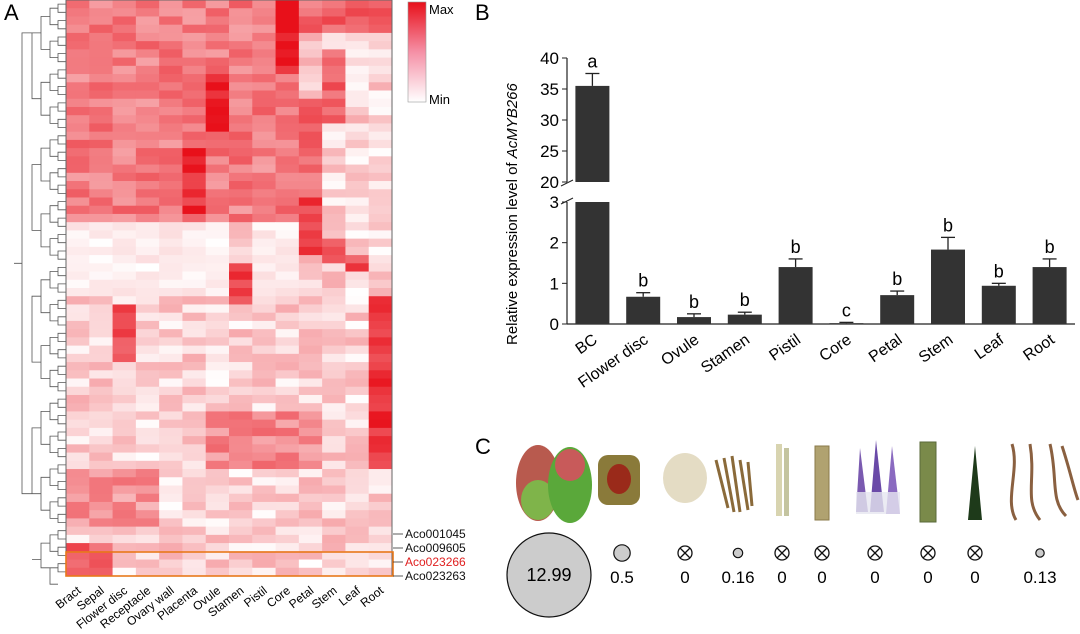  I want to click on gene-label: Aco009605, so click(435, 548).